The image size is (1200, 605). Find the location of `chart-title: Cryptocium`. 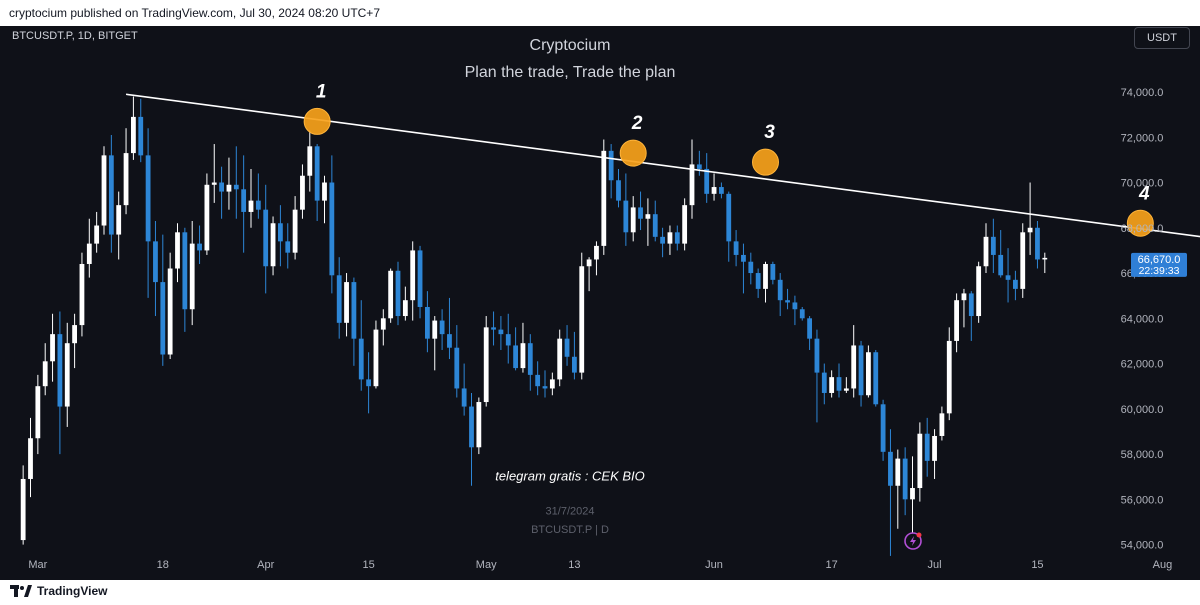

chart-title: Cryptocium is located at coordinates (570, 45).